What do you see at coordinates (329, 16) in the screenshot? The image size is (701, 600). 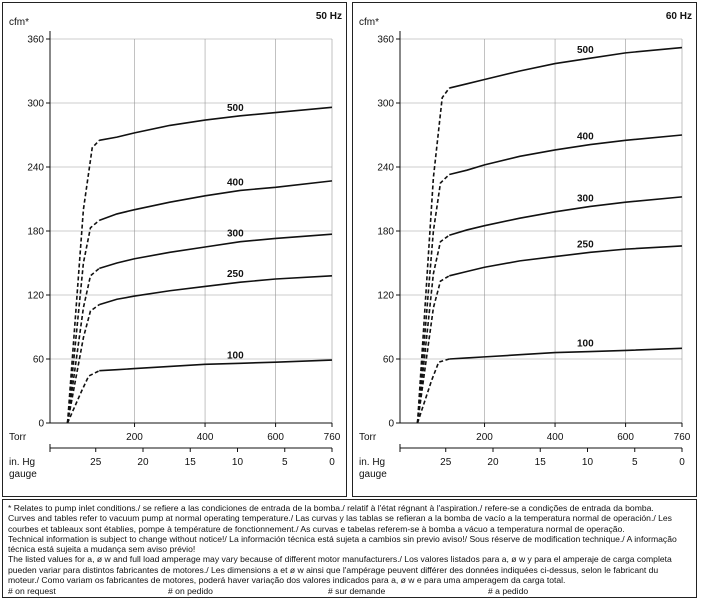 I see `chart-title: 50 Hz` at bounding box center [329, 16].